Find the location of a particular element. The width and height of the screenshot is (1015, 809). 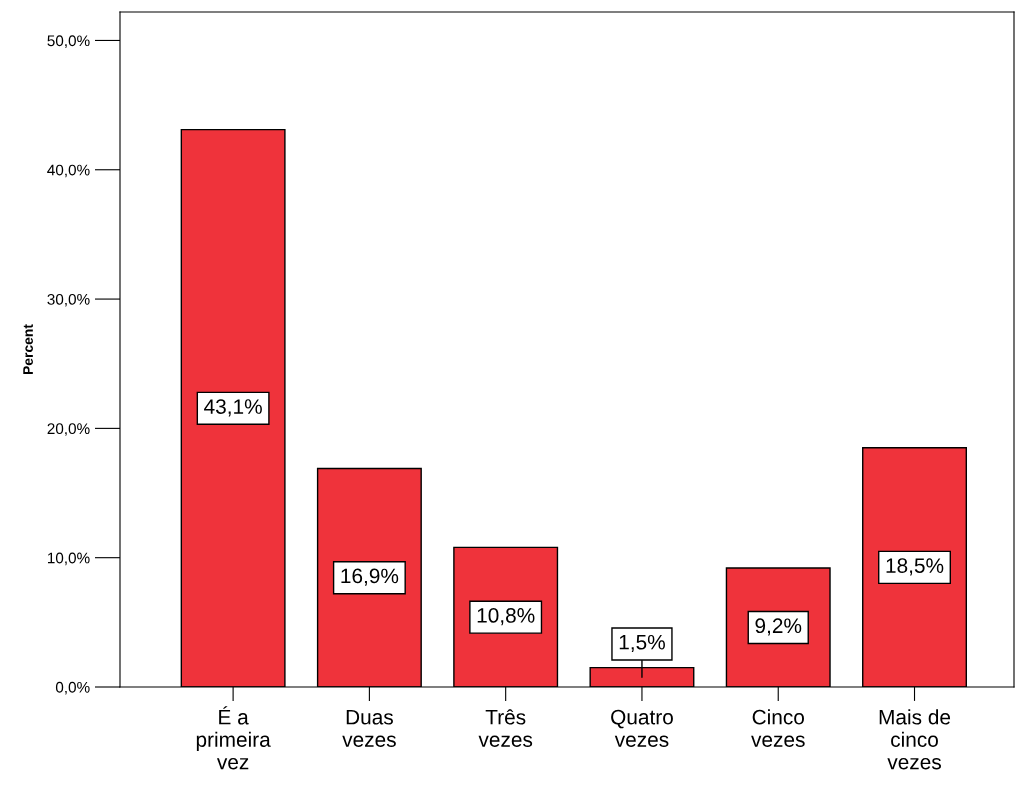

data-label: 16,9% is located at coordinates (370, 577).